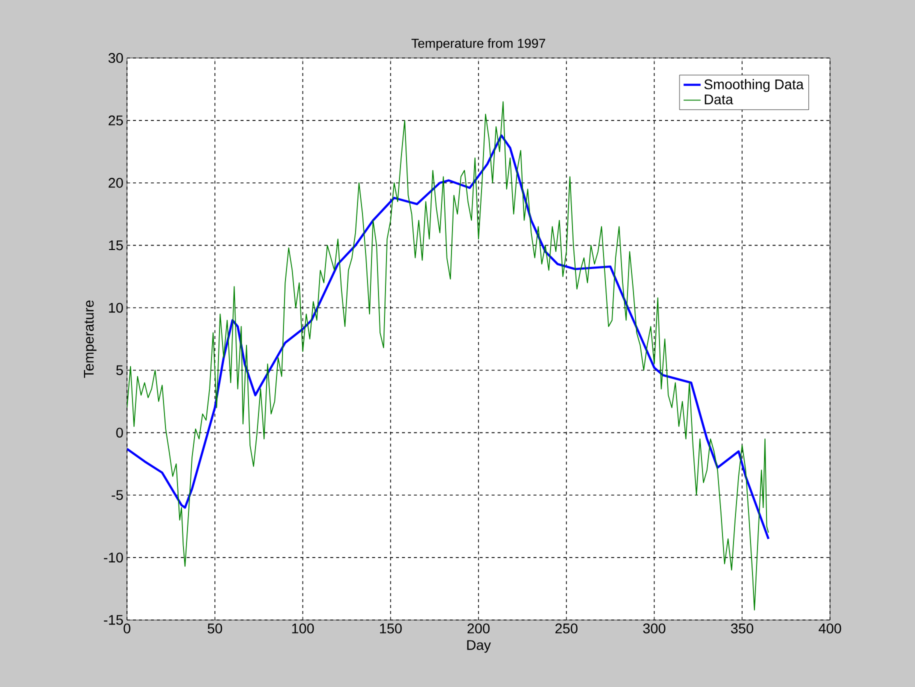  What do you see at coordinates (116, 245) in the screenshot?
I see `y-tick-label: 15` at bounding box center [116, 245].